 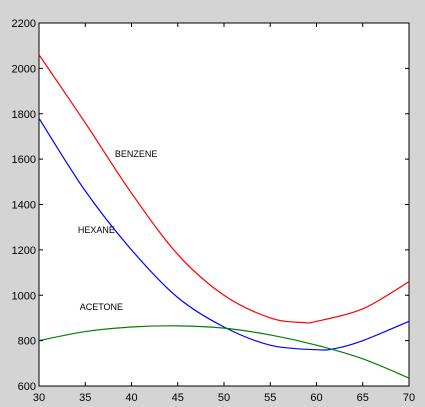 What do you see at coordinates (24, 24) in the screenshot?
I see `y-tick-label: 2200` at bounding box center [24, 24].